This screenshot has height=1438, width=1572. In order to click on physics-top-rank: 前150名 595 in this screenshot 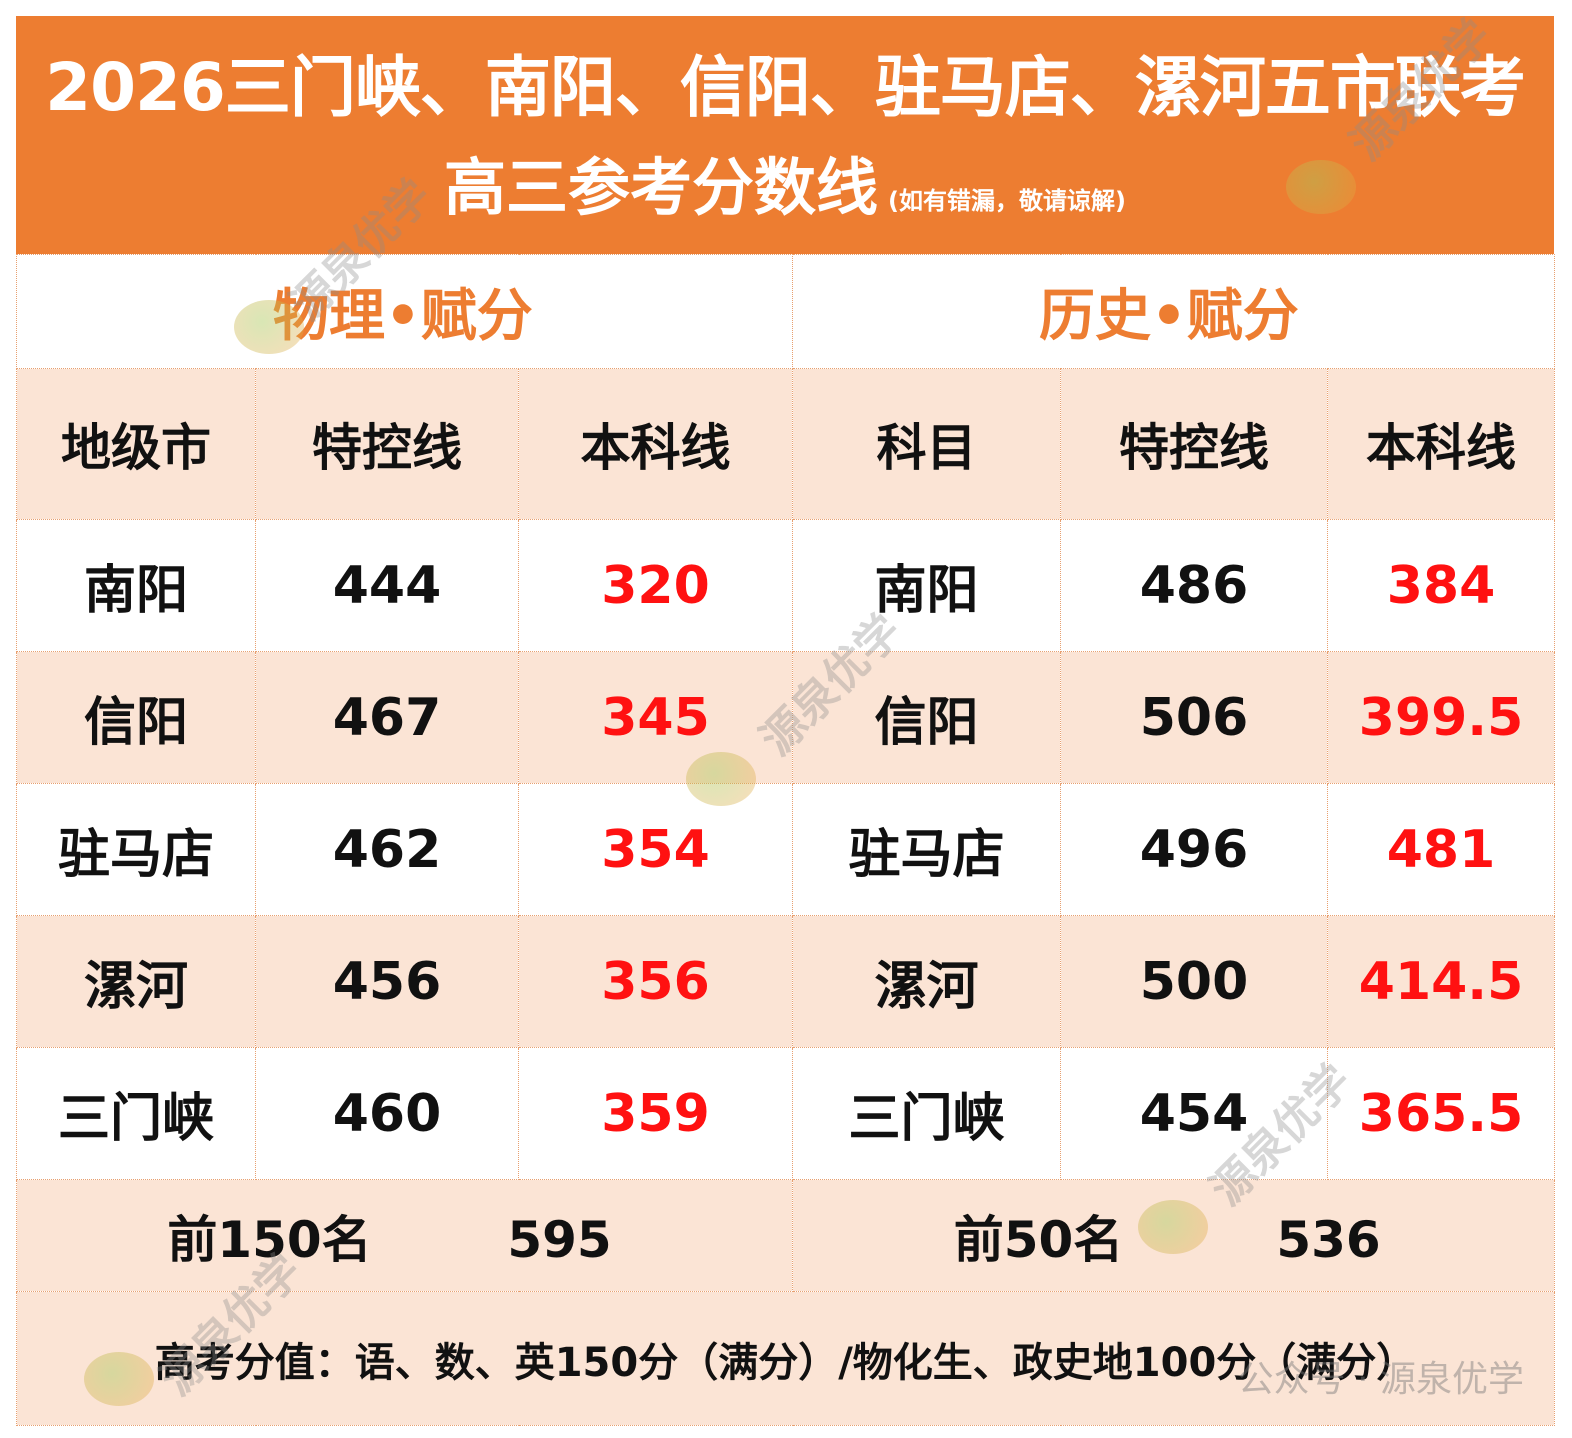, I will do `click(404, 1235)`.